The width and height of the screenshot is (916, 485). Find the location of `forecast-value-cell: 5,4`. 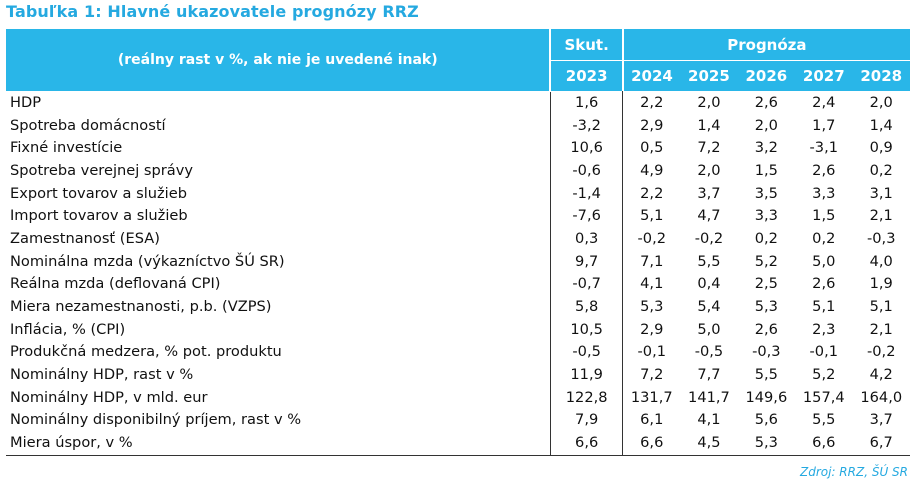

forecast-value-cell: 5,4 is located at coordinates (709, 307).